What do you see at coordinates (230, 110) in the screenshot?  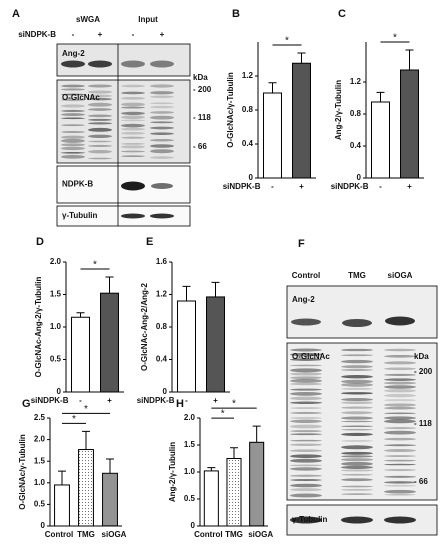 I see `y-axis-title: O-GlcNAc/γ-Tubulin` at bounding box center [230, 110].